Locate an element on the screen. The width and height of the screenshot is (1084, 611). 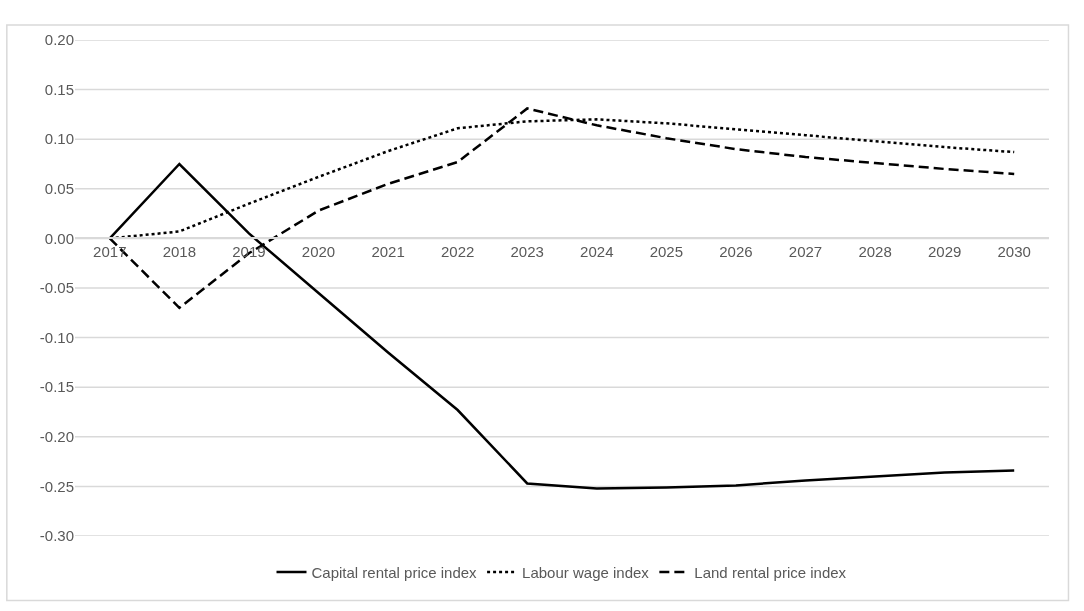
legend-label: Land rental price index is located at coordinates (770, 572).